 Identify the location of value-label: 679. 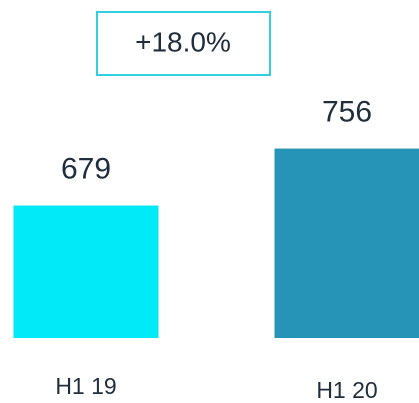
(86, 168).